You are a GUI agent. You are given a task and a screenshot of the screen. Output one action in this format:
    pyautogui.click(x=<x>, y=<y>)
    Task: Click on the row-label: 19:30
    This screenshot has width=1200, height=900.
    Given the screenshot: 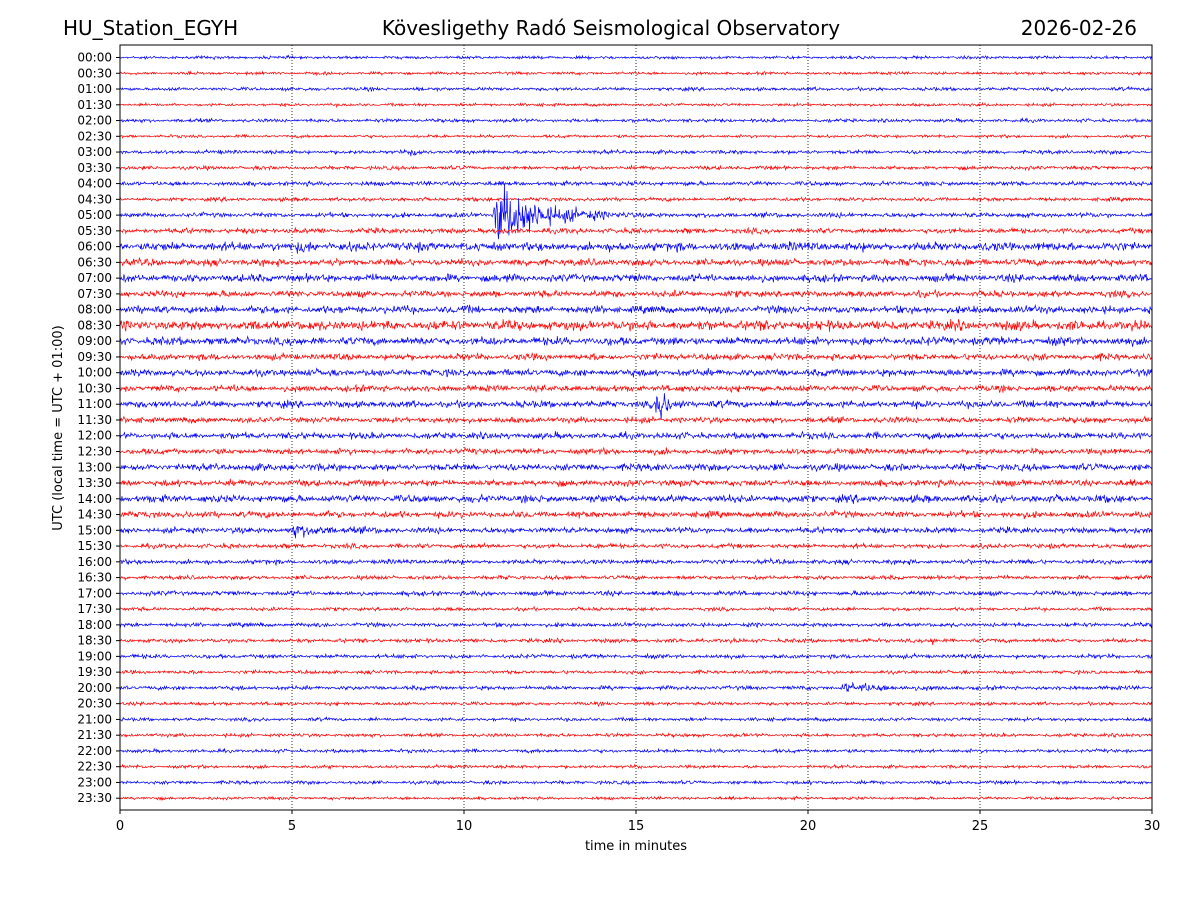 What is the action you would take?
    pyautogui.click(x=94, y=672)
    